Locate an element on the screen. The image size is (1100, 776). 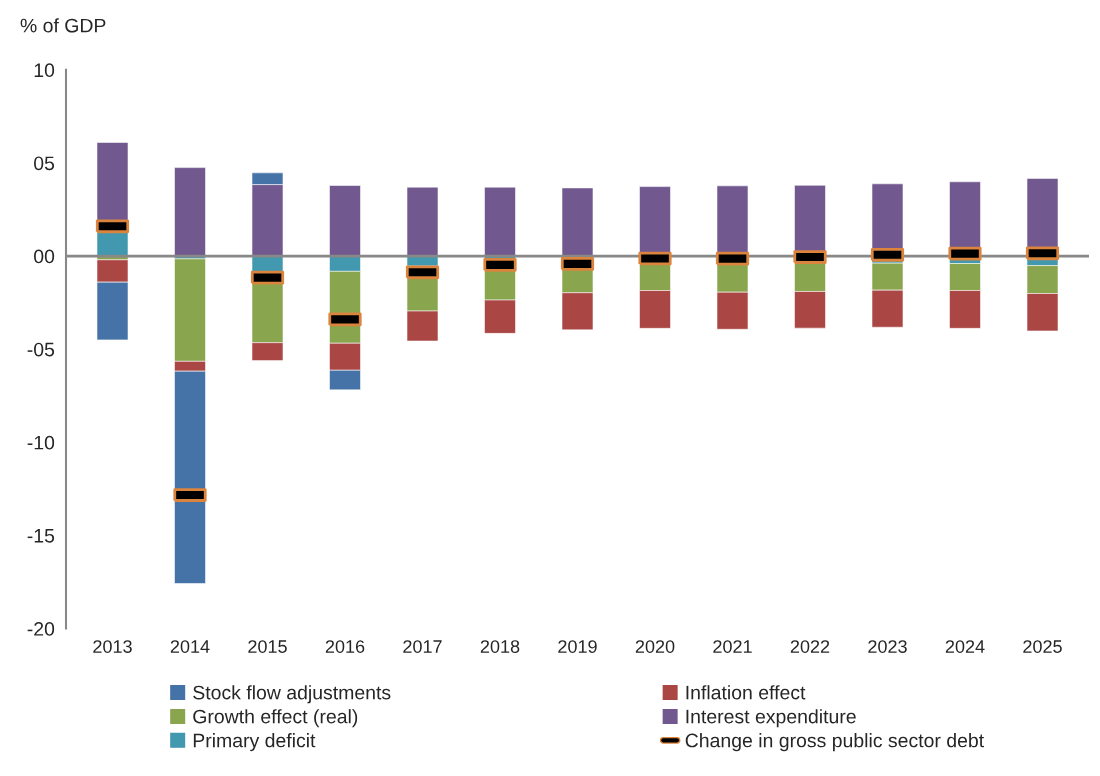
legend-label: Inflation effect is located at coordinates (746, 692).